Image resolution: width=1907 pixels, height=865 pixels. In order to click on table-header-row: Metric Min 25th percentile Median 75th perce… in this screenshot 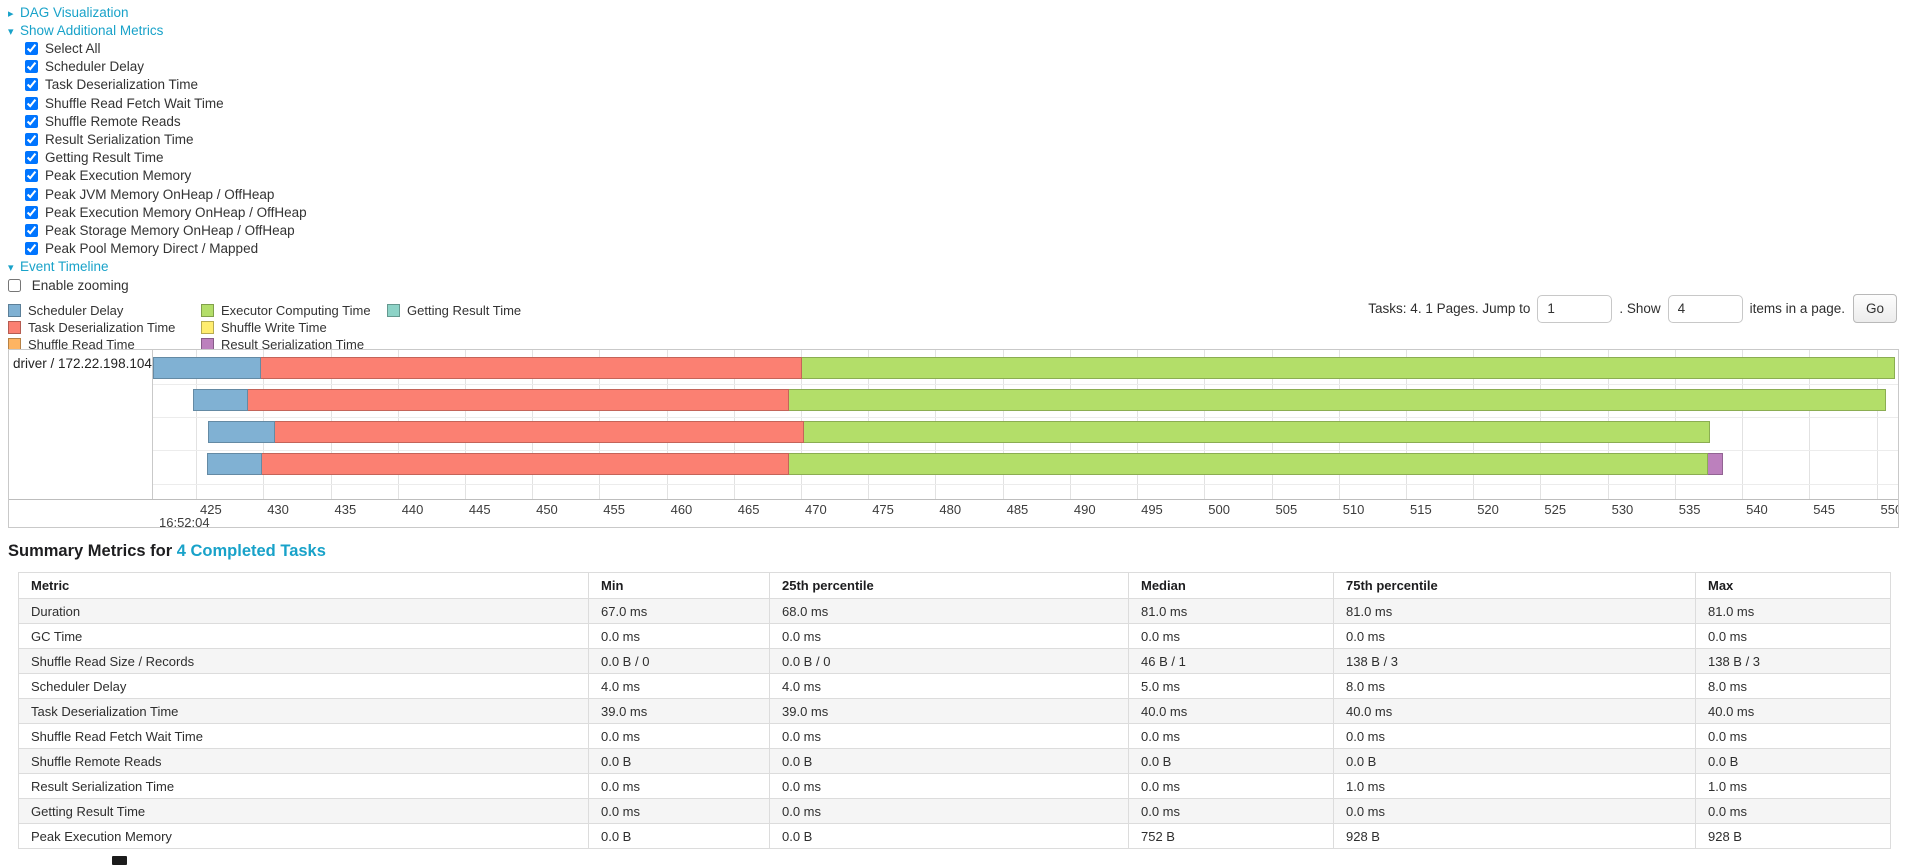, I will do `click(954, 585)`.